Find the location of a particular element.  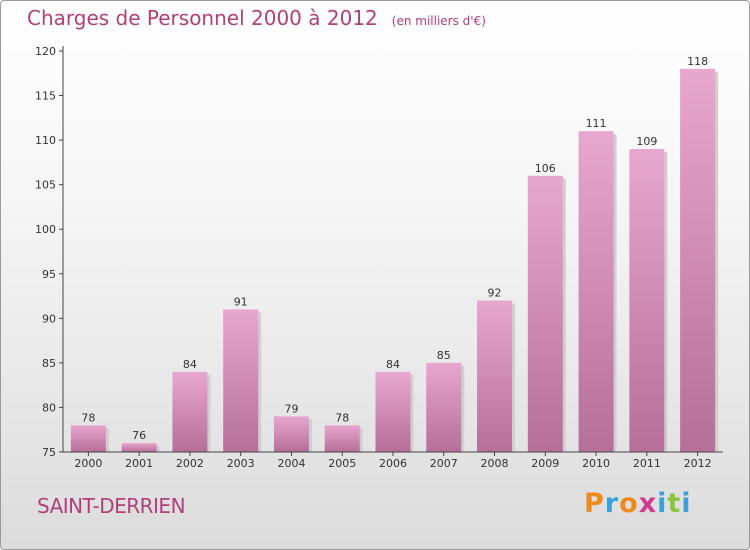

data-label-2005: 78 is located at coordinates (342, 417).